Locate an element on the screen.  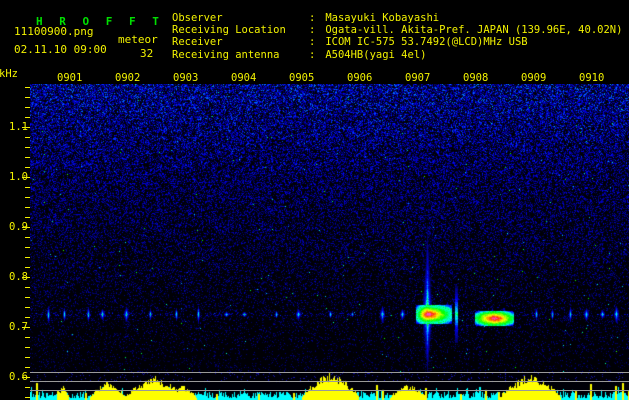
metadata-value: ICOM IC-575 53.7492(@LCD)MHz USB is located at coordinates (423, 42).